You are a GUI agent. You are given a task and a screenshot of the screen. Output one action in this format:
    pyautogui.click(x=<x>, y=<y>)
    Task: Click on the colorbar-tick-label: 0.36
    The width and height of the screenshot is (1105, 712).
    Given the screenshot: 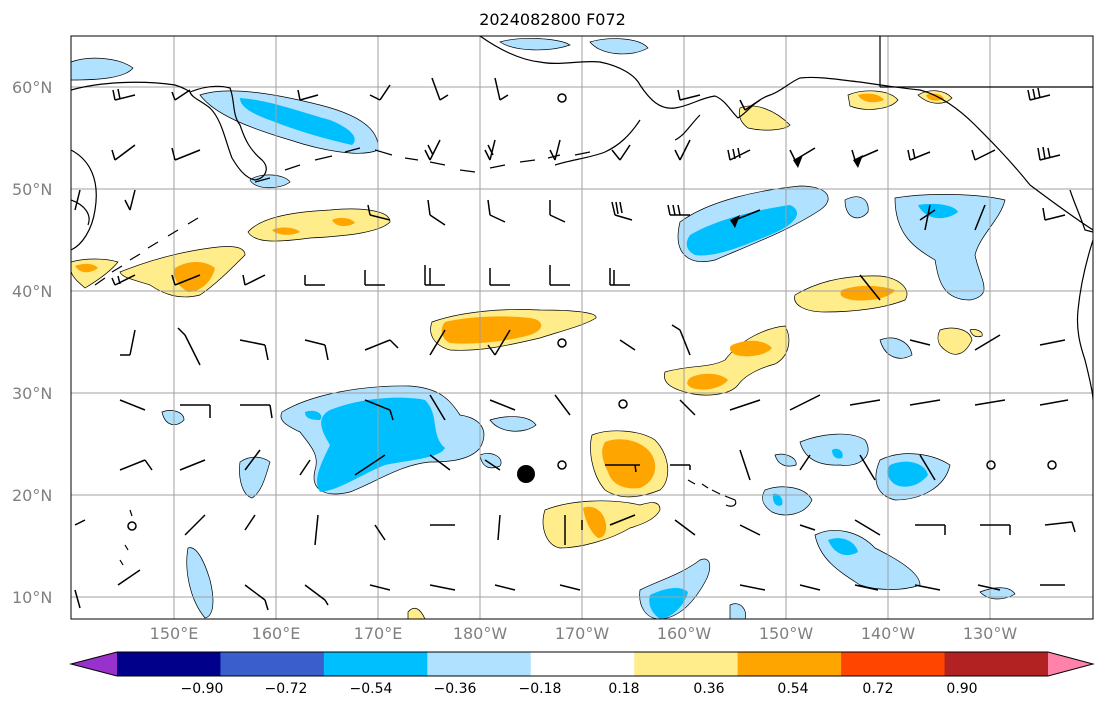 What is the action you would take?
    pyautogui.click(x=709, y=689)
    